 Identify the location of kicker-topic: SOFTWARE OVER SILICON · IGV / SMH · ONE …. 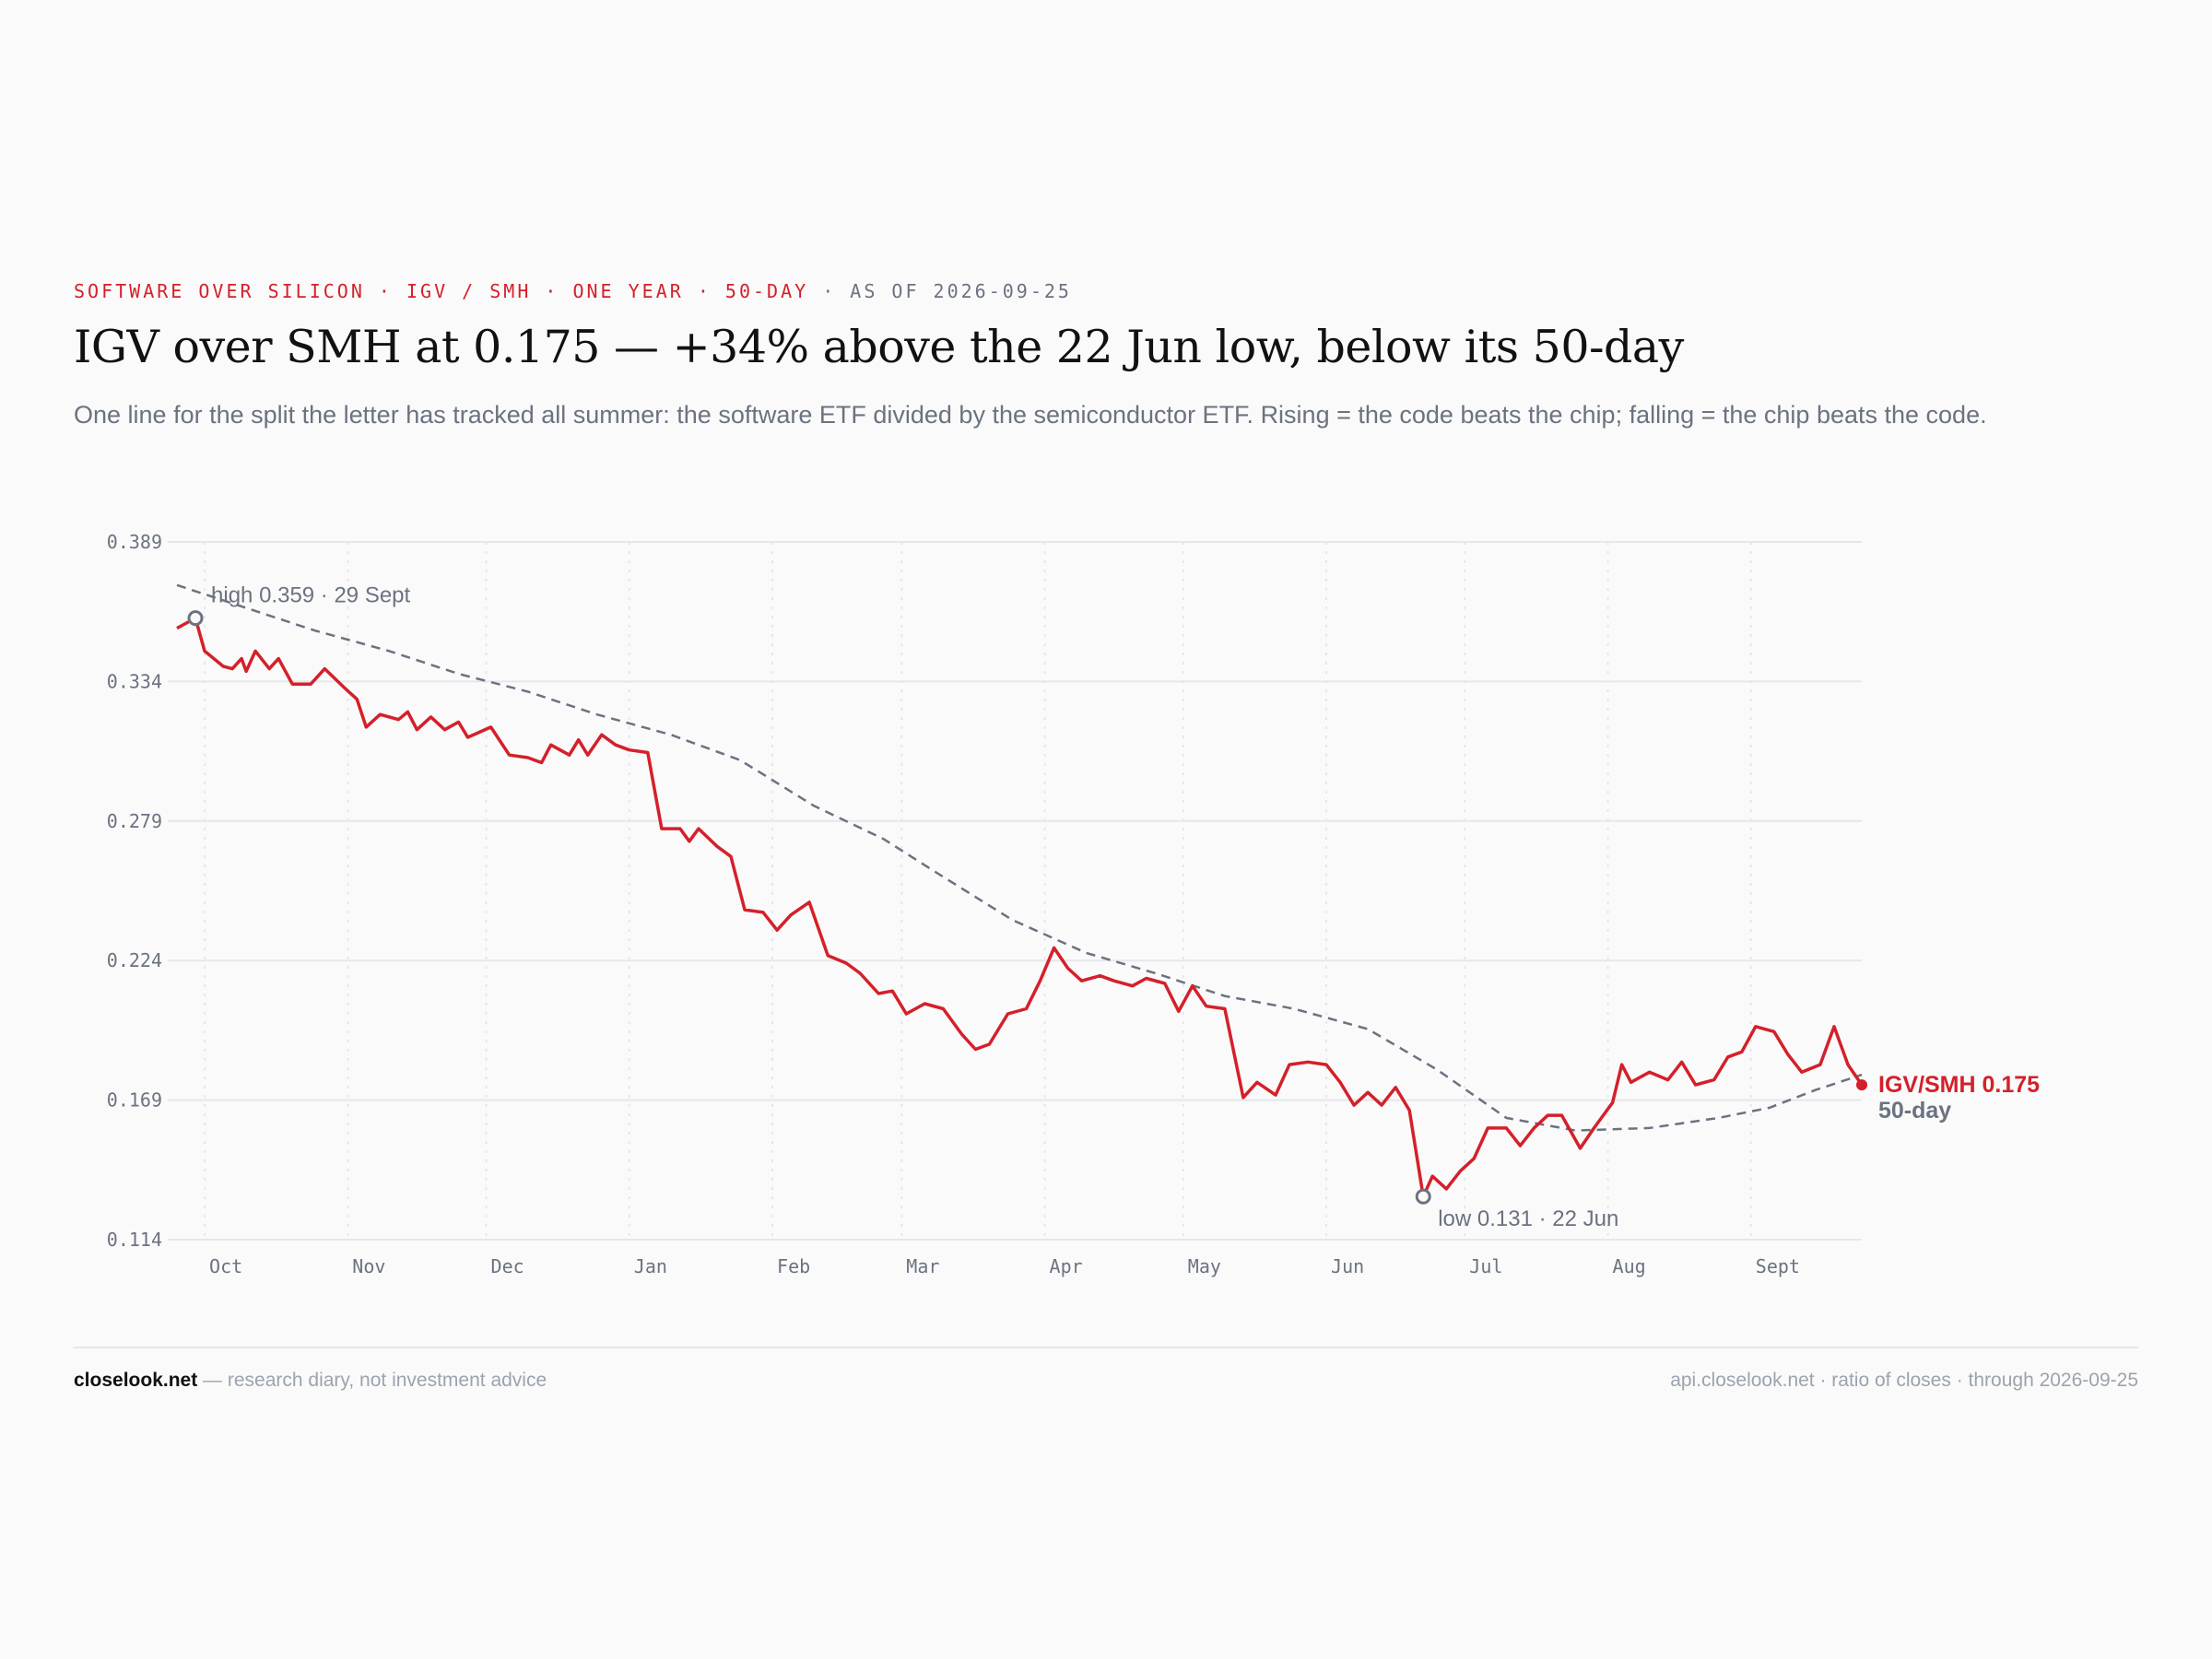
(441, 291).